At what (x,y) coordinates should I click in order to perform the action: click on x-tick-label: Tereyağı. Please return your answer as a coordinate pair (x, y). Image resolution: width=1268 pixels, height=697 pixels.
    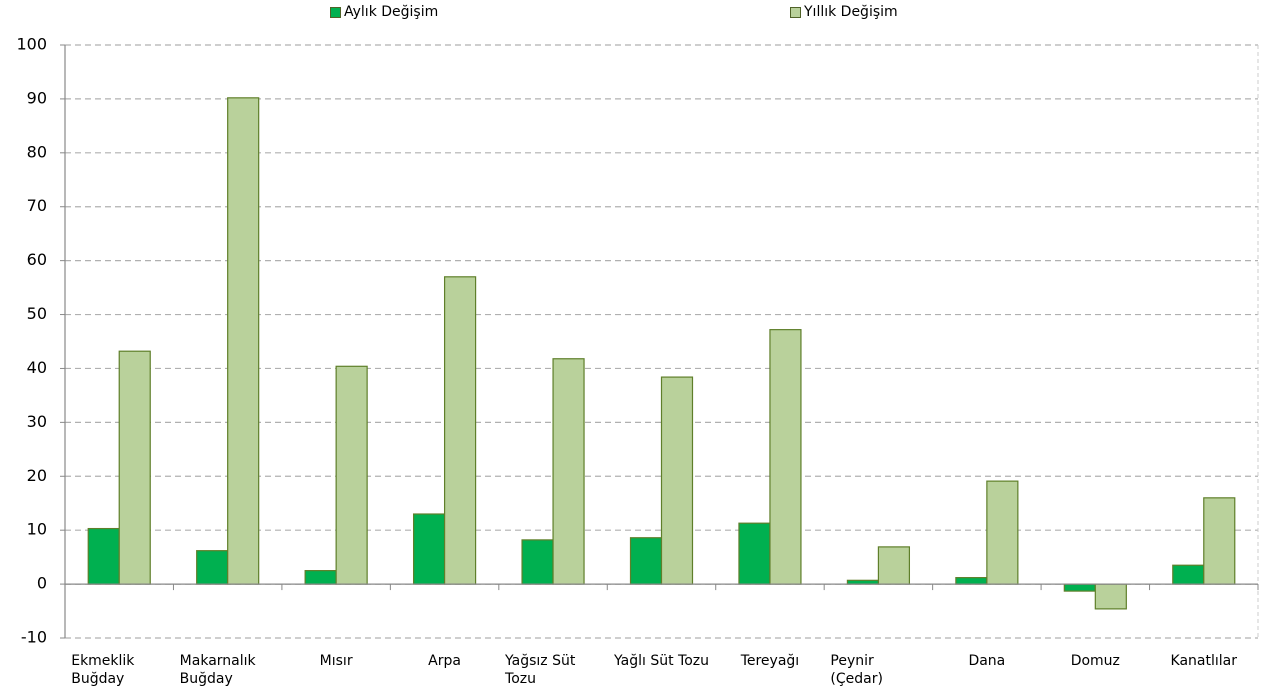
    Looking at the image, I should click on (770, 661).